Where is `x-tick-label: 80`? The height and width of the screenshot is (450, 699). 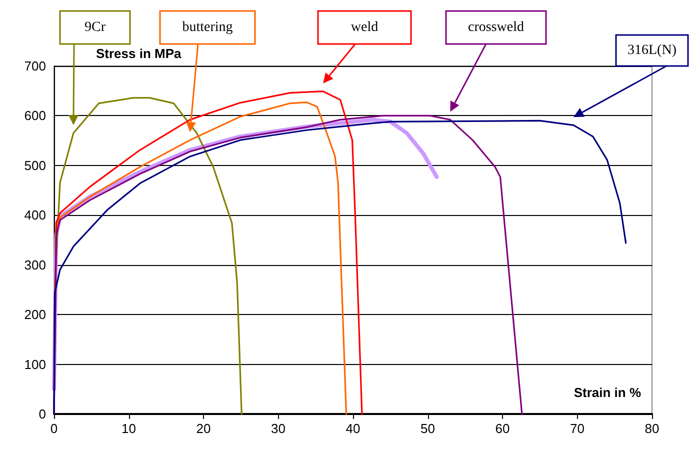
x-tick-label: 80 is located at coordinates (652, 428).